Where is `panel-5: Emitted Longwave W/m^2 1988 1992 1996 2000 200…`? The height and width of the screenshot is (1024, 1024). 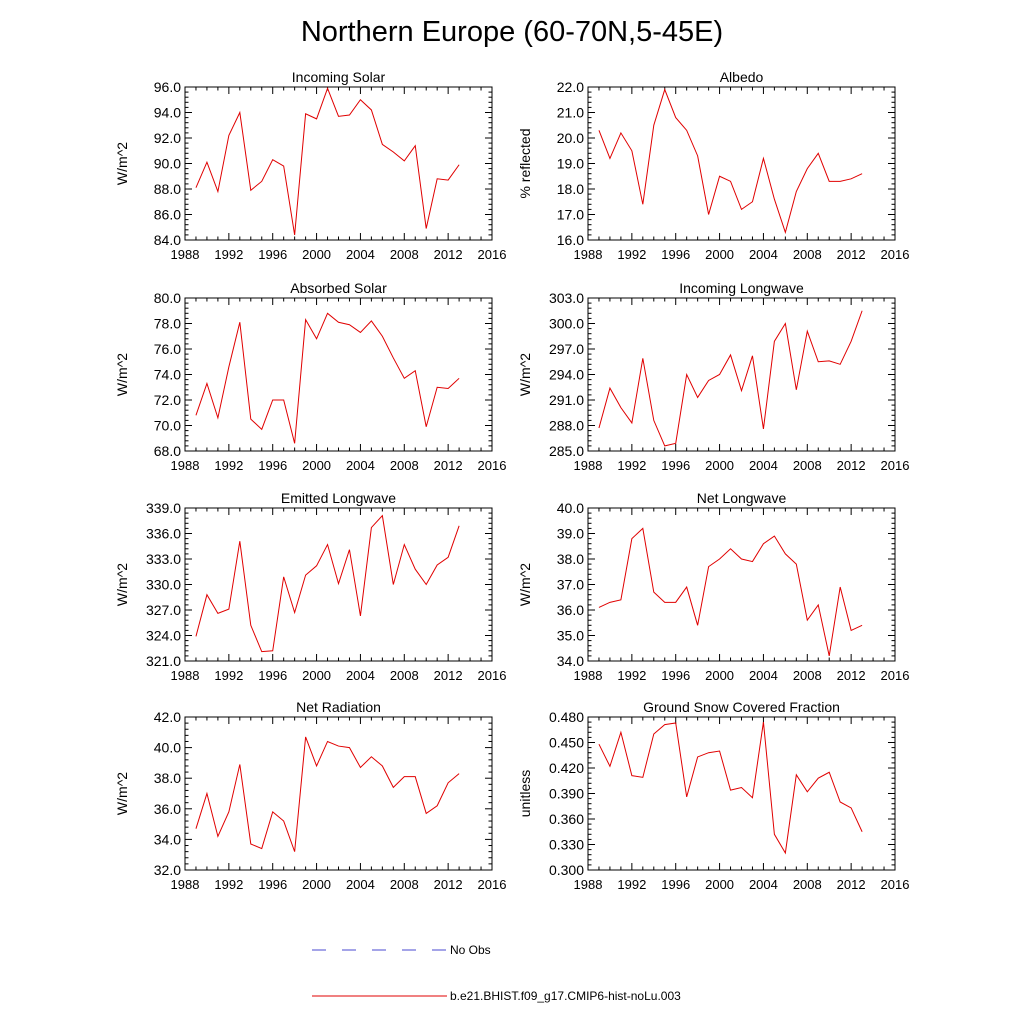 panel-5: Emitted Longwave W/m^2 1988 1992 1996 2000 200… is located at coordinates (310, 586).